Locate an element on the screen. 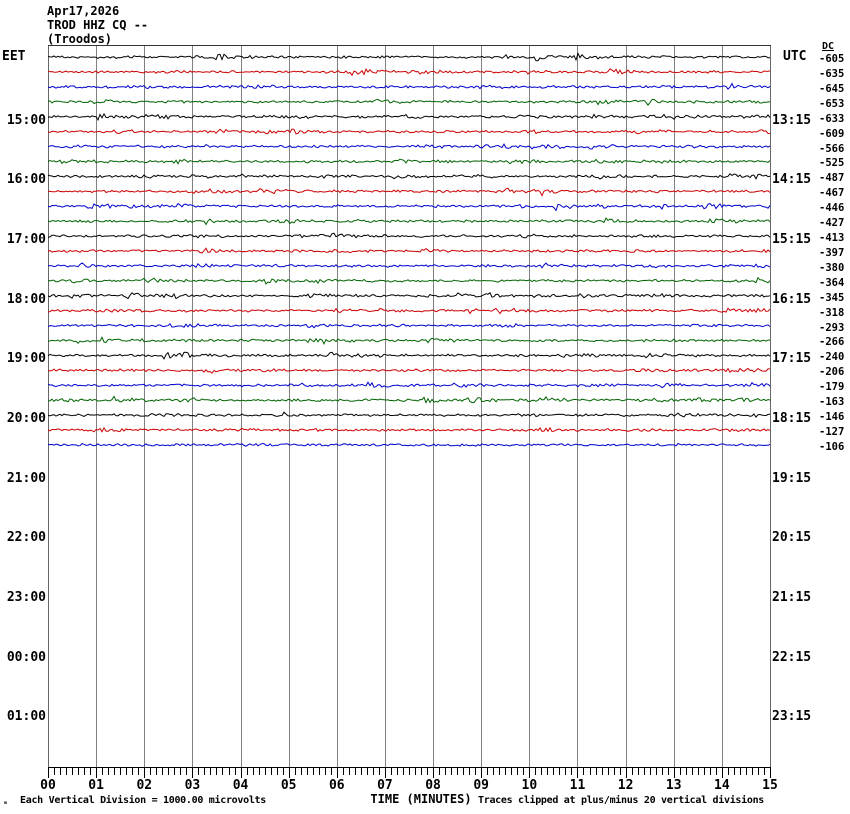 The height and width of the screenshot is (814, 850). right-hour-label: 15:15 is located at coordinates (792, 240).